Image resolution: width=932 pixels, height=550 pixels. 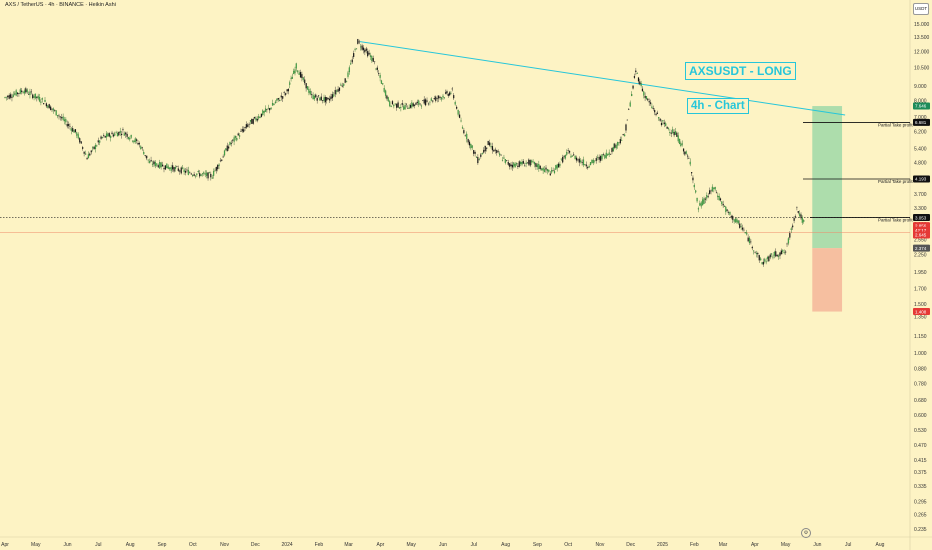 What do you see at coordinates (806, 533) in the screenshot?
I see `settings-gear-icon: ⚙` at bounding box center [806, 533].